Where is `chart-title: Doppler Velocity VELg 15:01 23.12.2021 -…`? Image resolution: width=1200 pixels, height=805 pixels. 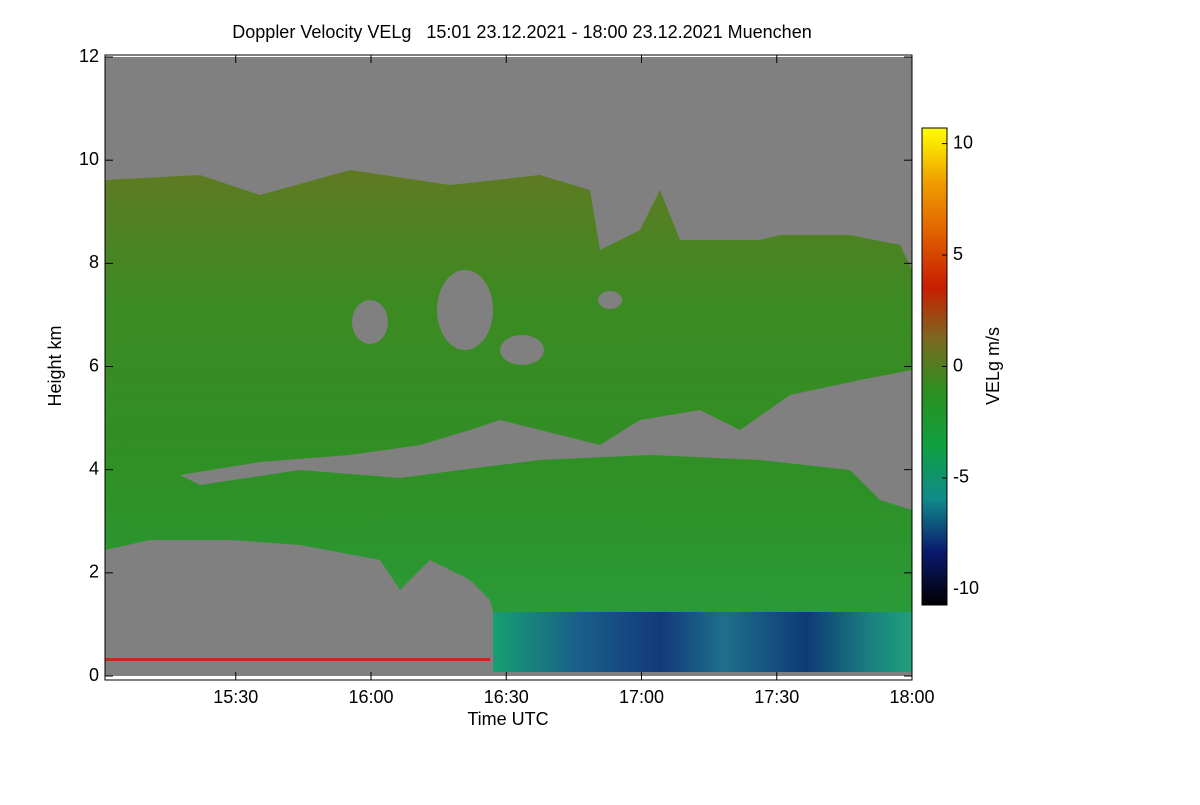
chart-title: Doppler Velocity VELg 15:01 23.12.2021 -… is located at coordinates (521, 32).